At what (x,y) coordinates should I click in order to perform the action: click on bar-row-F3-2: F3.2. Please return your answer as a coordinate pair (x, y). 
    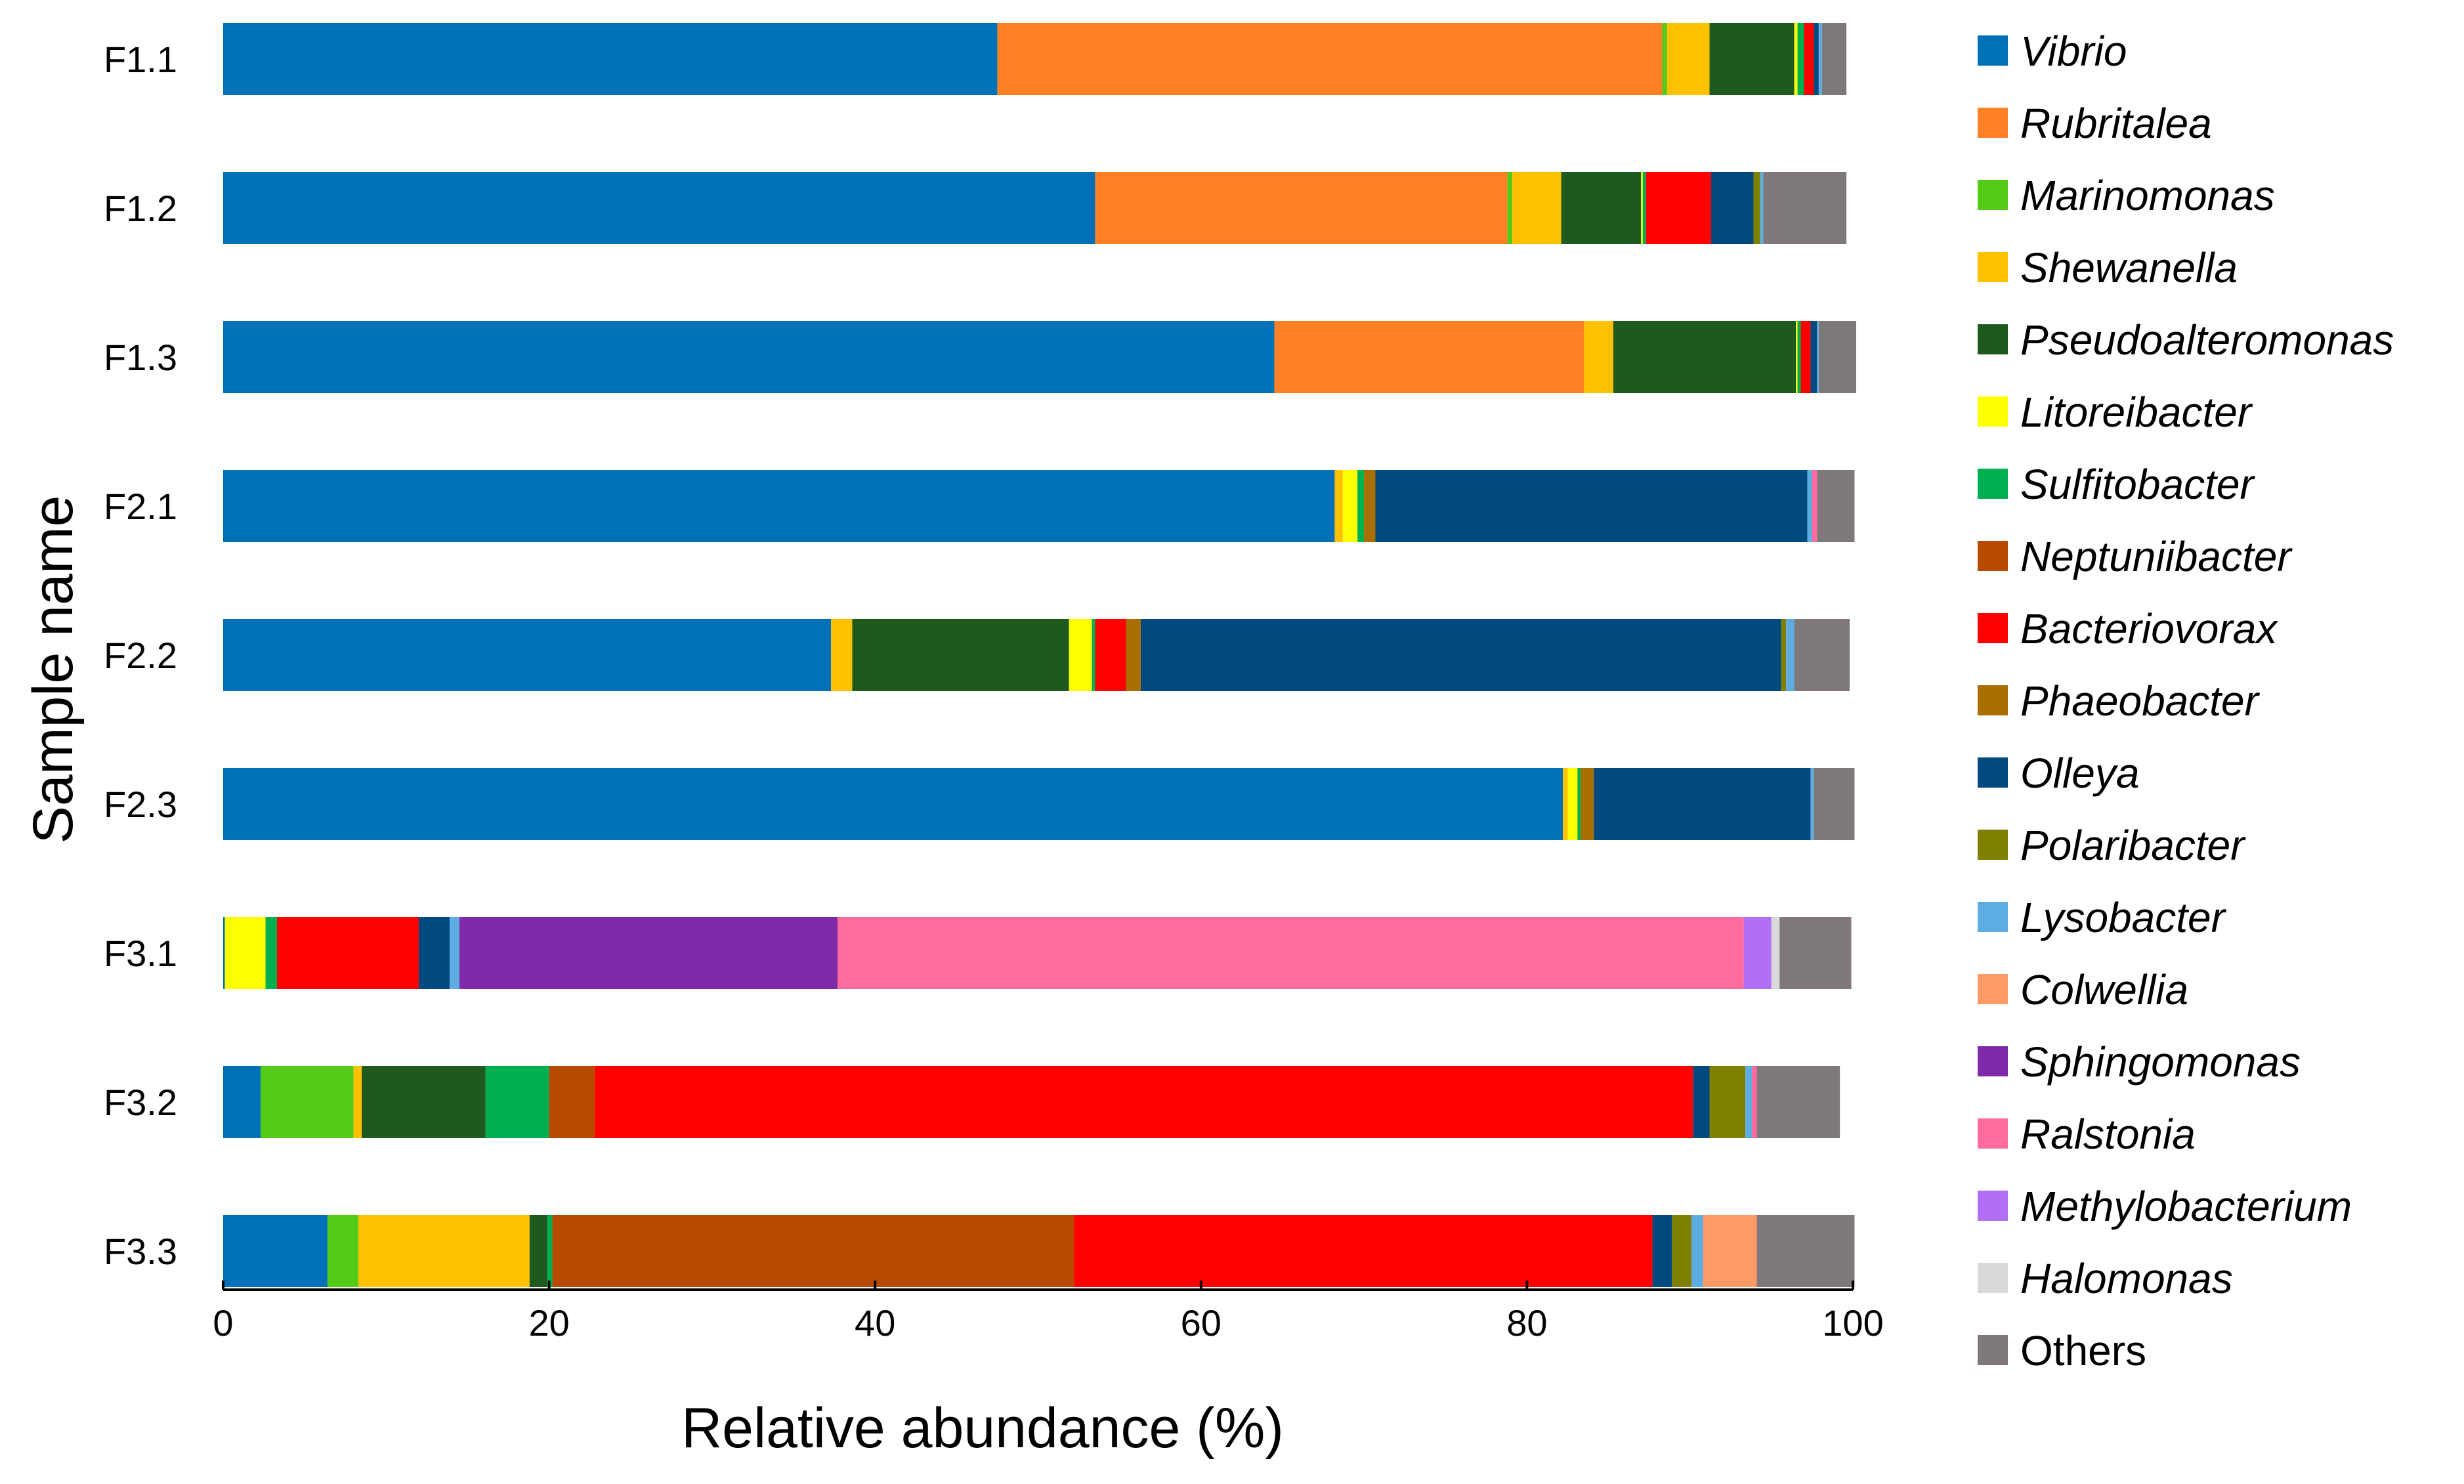
    Looking at the image, I should click on (972, 1102).